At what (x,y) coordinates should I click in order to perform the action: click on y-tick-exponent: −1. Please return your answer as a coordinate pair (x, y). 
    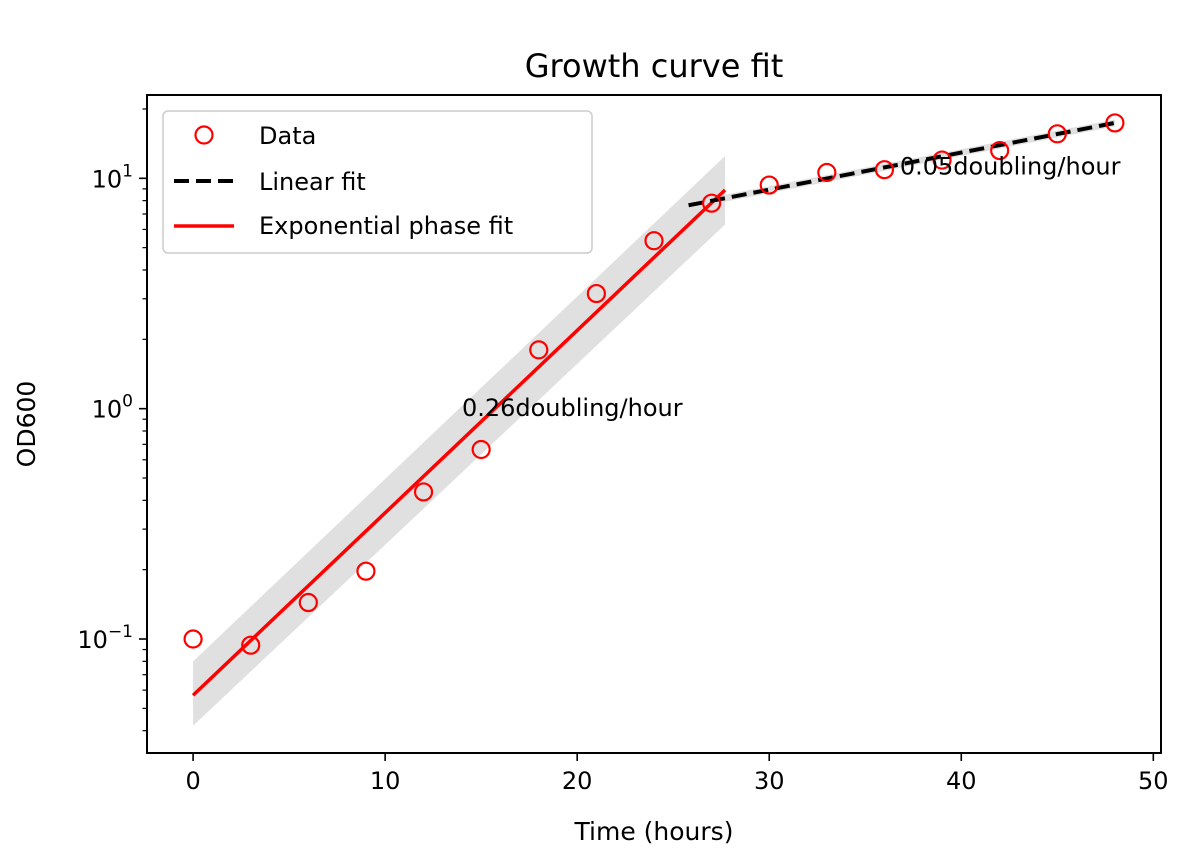
    Looking at the image, I should click on (120, 632).